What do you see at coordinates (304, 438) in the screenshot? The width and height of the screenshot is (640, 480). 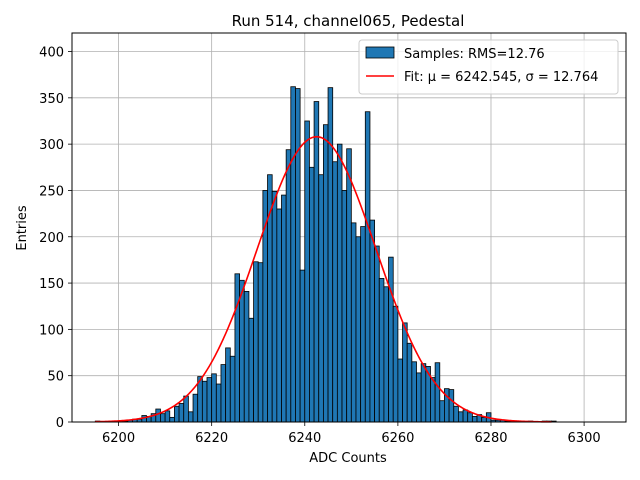 I see `x-tick-label: 6240` at bounding box center [304, 438].